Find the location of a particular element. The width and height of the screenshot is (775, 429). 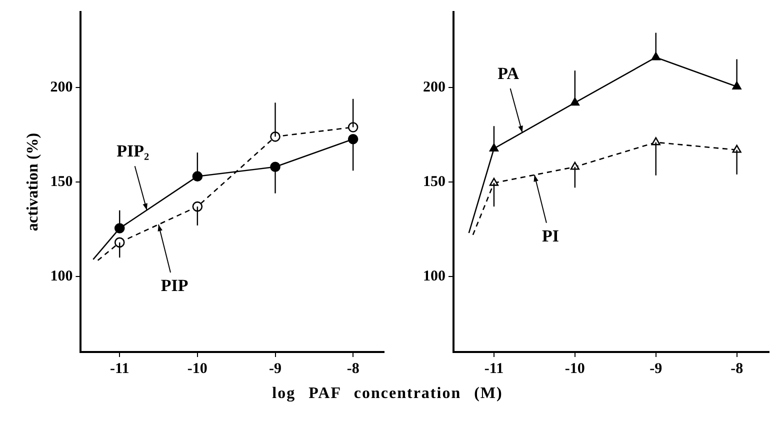

text: PI is located at coordinates (551, 236).